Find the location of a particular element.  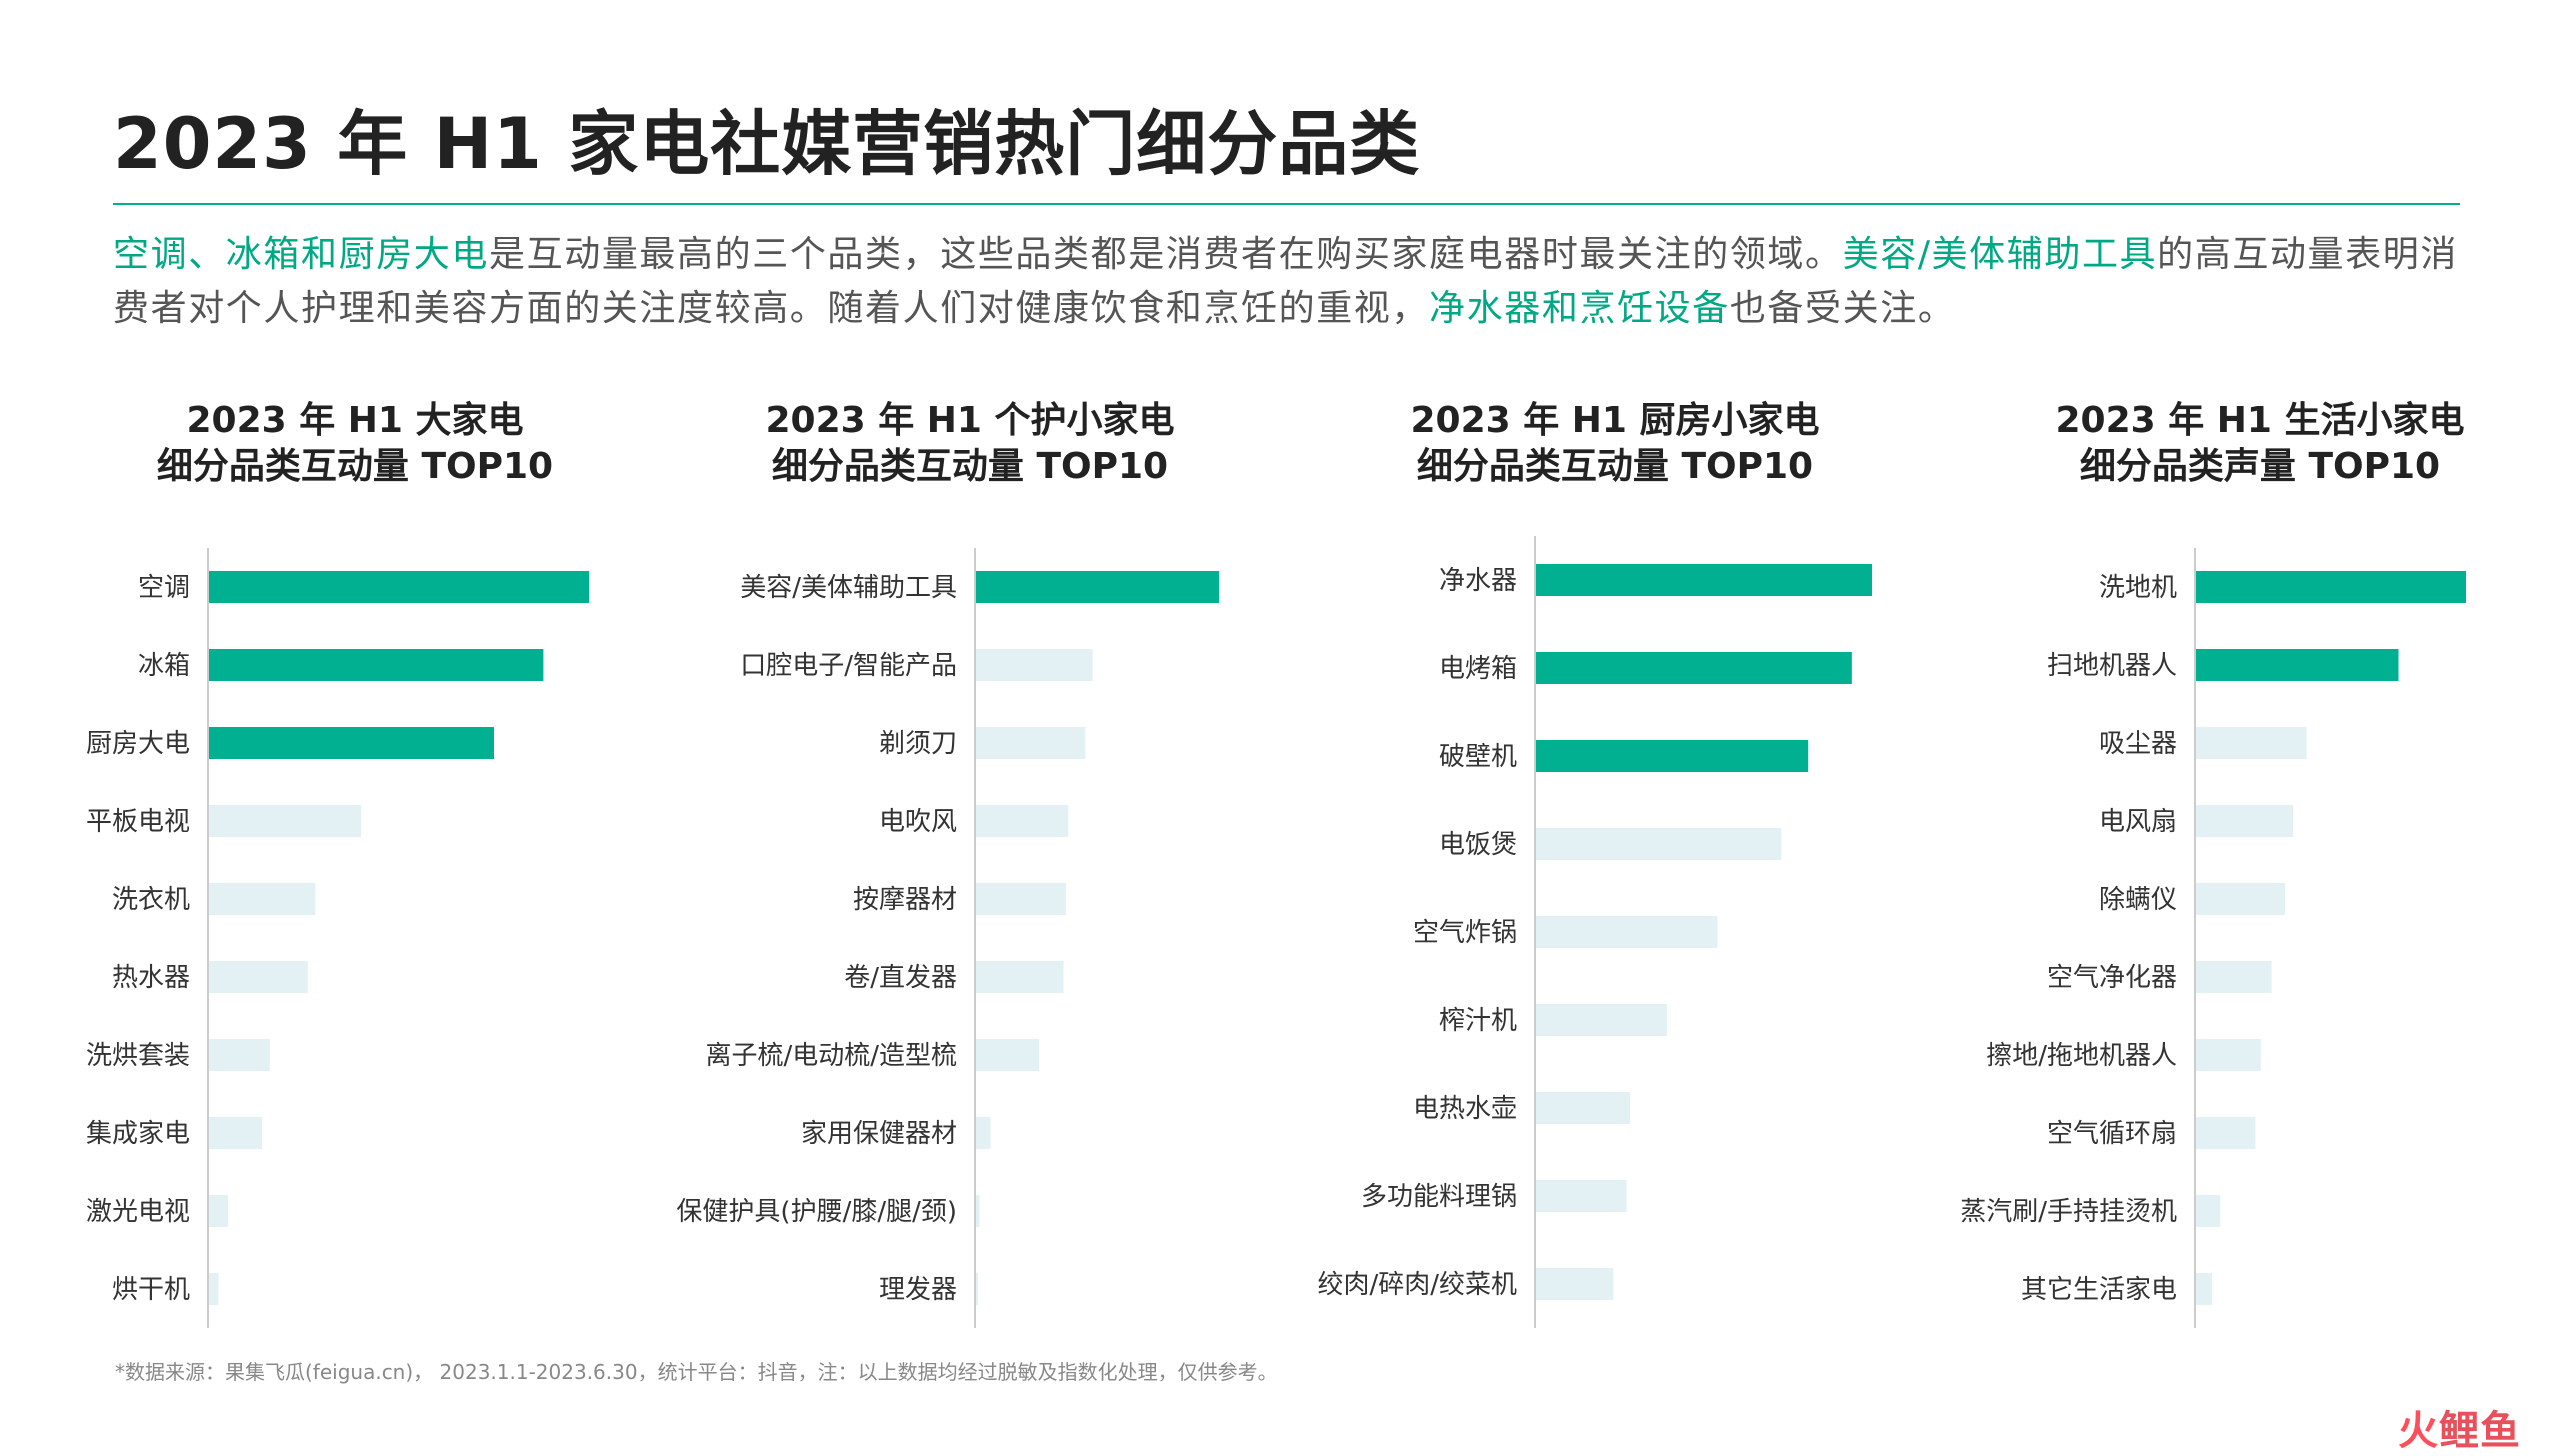

intro-segment: 是互动量最高的三个品类，这些品类都是消费者在购买家庭电器时最关注的领域。 is located at coordinates (1166, 254).